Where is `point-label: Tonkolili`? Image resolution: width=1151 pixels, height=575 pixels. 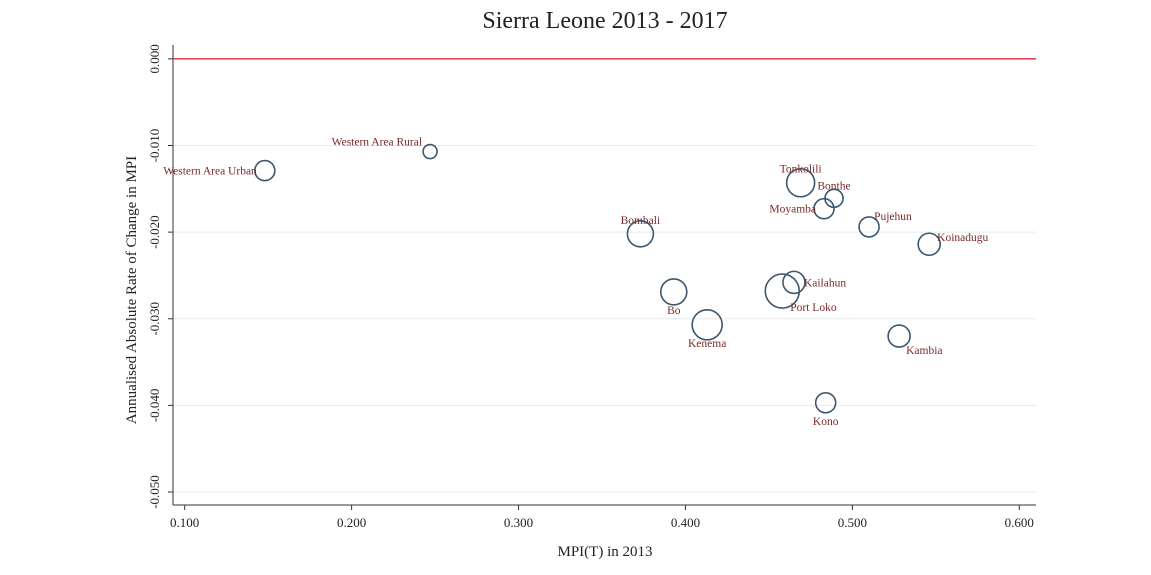 point-label: Tonkolili is located at coordinates (801, 170).